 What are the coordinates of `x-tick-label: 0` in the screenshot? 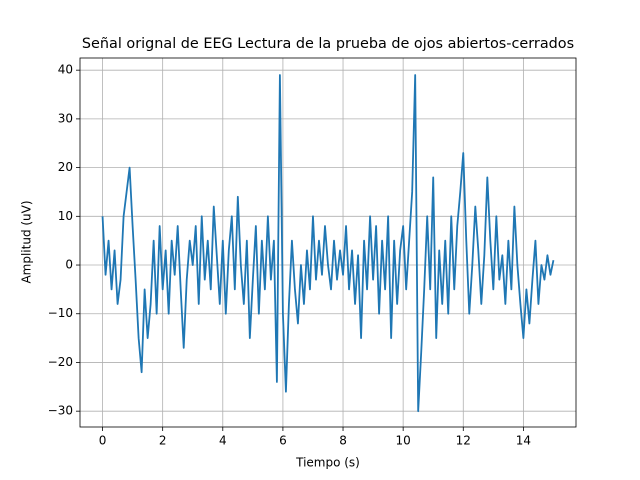 It's located at (103, 441).